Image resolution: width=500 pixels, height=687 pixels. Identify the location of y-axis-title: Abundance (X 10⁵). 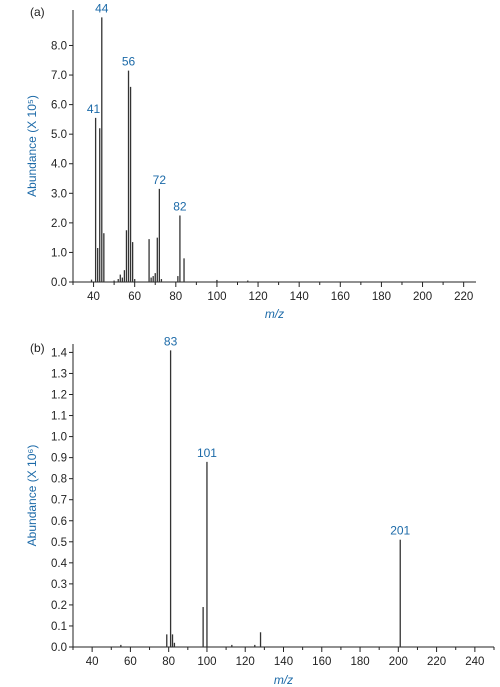
(32, 146).